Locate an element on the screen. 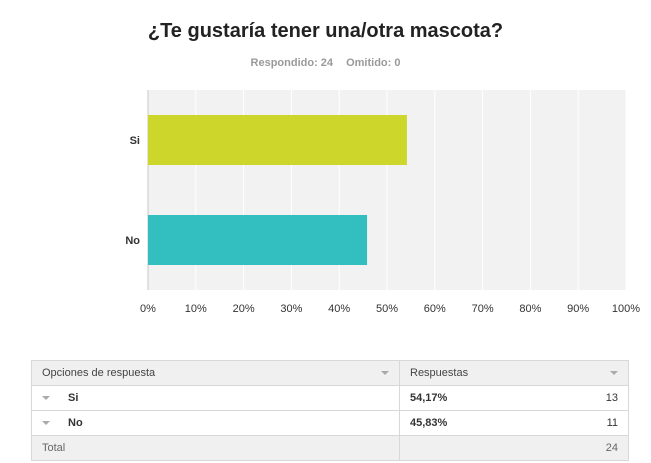 The width and height of the screenshot is (651, 463). bar-si is located at coordinates (277, 140).